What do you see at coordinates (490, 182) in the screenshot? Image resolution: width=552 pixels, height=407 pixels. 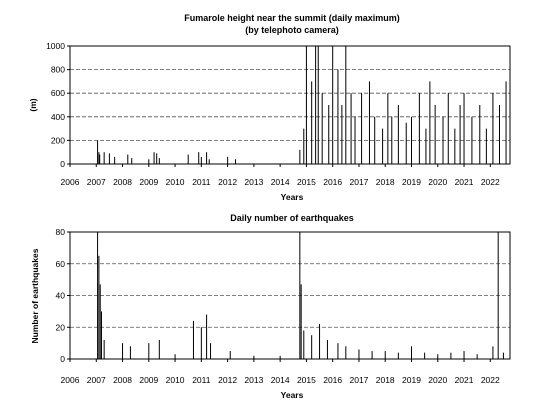 I see `chart-fumarole-x-tick-label: 2022` at bounding box center [490, 182].